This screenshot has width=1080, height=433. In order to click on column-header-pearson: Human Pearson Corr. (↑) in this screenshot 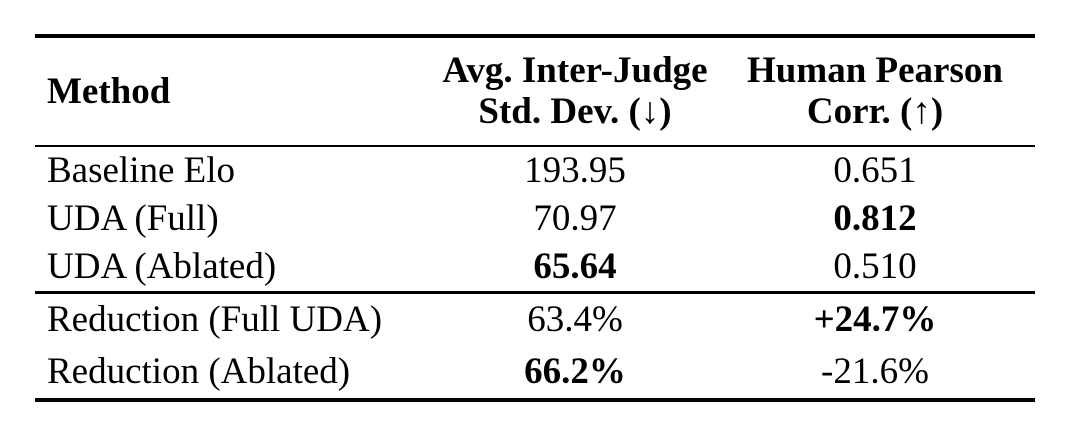, I will do `click(875, 91)`.